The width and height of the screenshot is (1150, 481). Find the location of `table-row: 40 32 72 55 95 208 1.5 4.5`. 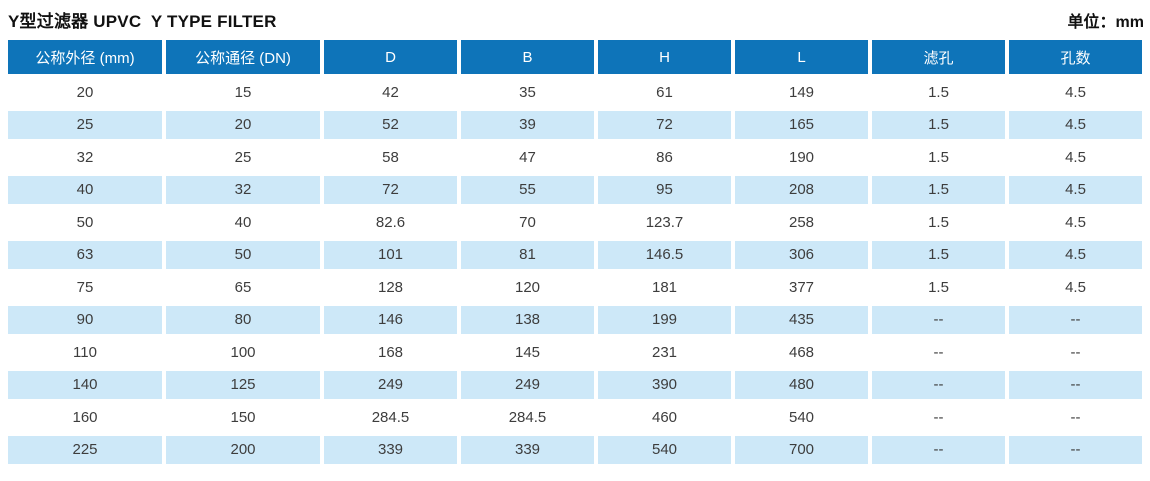

table-row: 40 32 72 55 95 208 1.5 4.5 is located at coordinates (575, 189).